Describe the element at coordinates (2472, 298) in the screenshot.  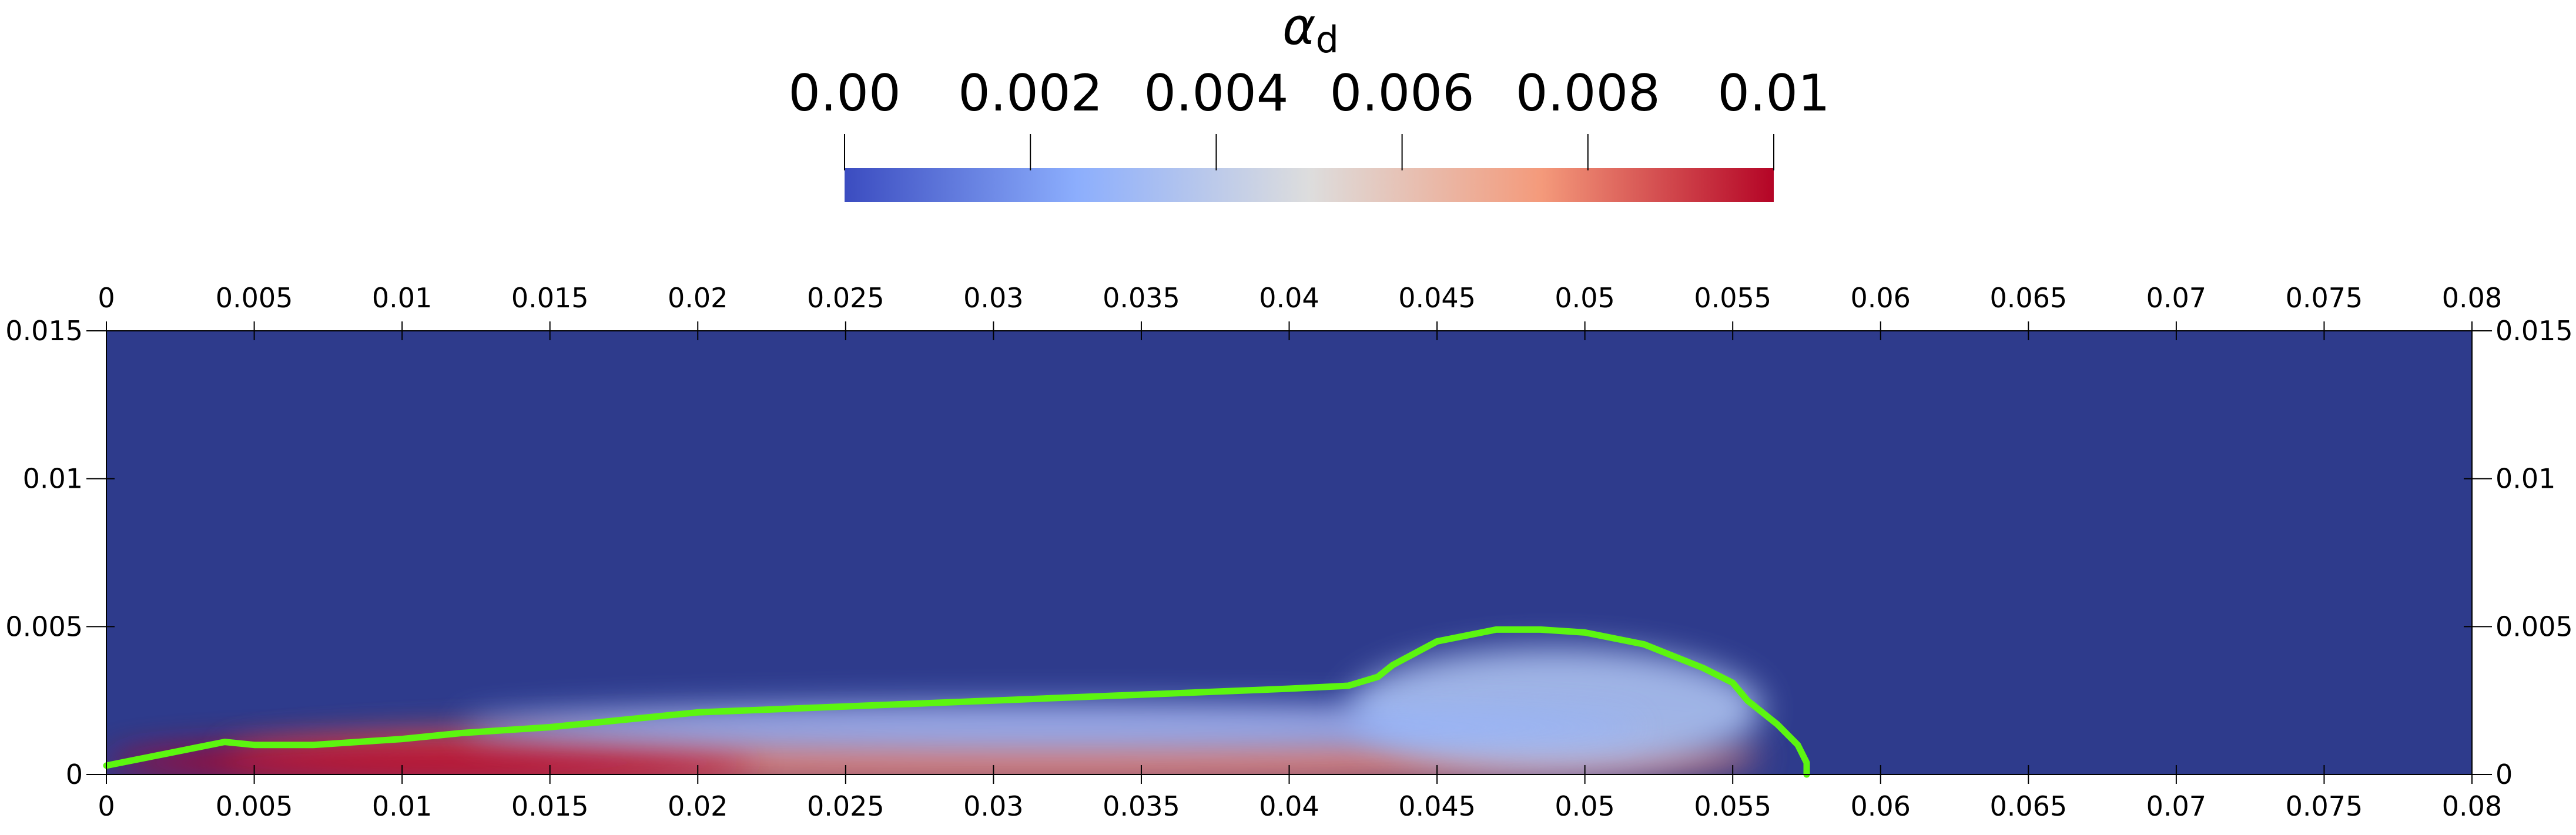
I see `x-axis-top-tick-label: 0.08` at that location.